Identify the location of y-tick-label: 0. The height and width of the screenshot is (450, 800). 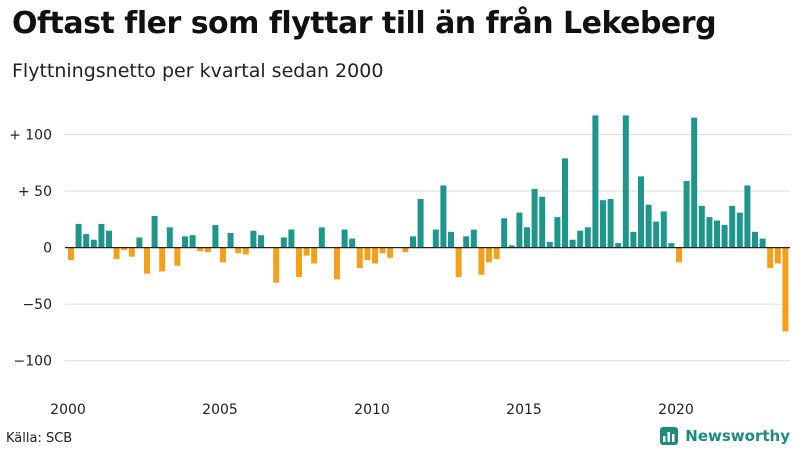
(47, 249).